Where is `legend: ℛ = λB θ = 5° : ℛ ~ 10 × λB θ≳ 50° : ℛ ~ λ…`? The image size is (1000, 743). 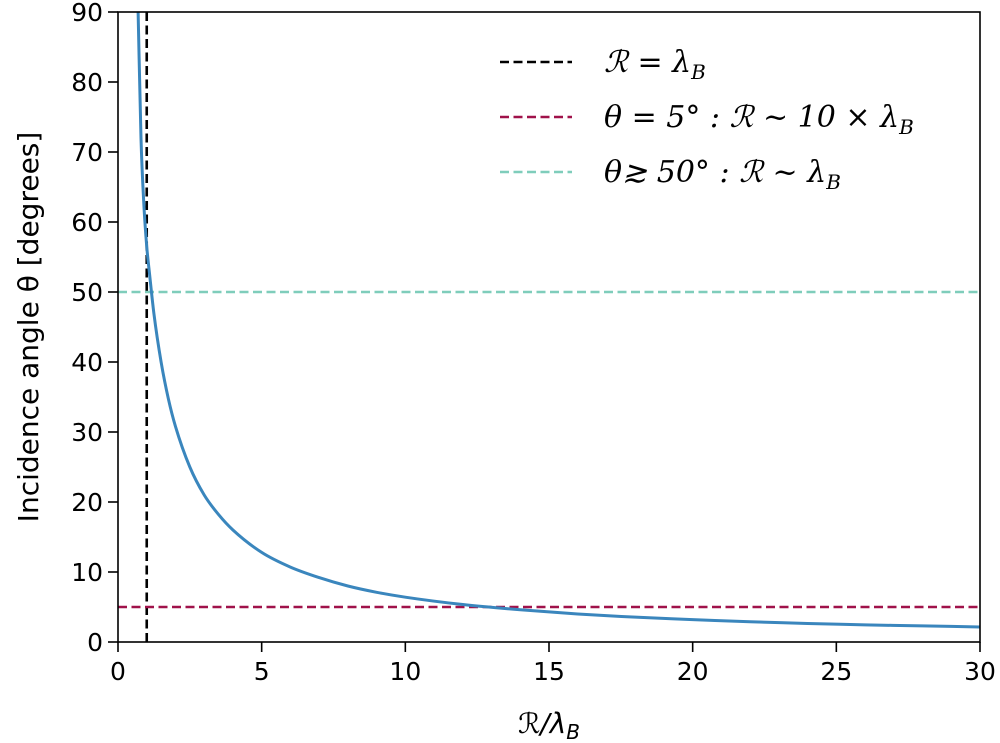 legend: ℛ = λB θ = 5° : ℛ ~ 10 × λB θ≳ 50° : ℛ ~ λ… is located at coordinates (707, 119).